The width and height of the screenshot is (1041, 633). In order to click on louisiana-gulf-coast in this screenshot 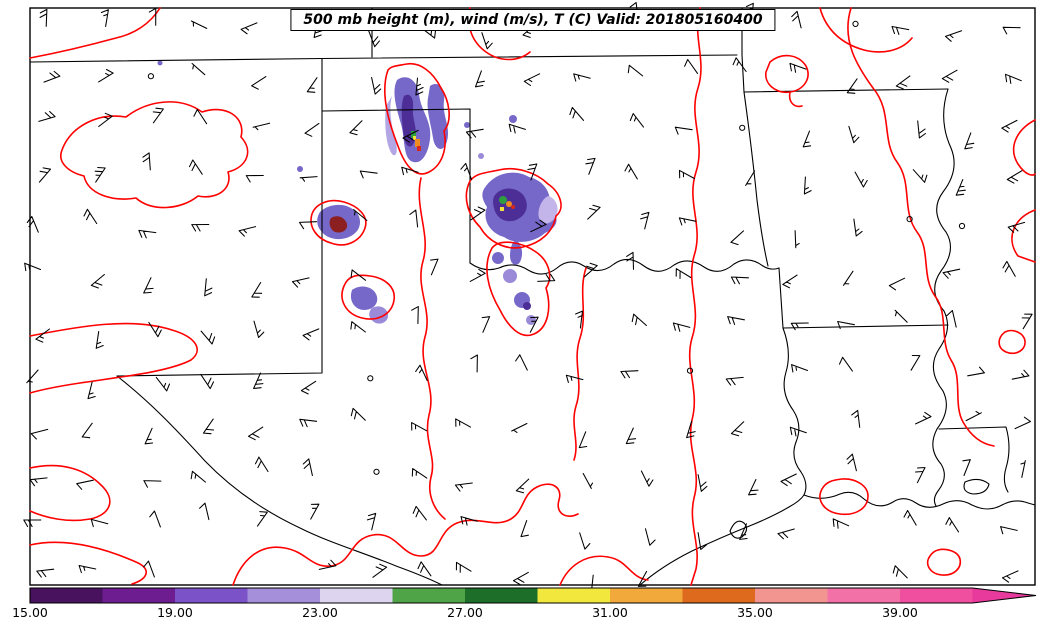, I will do `click(919, 500)`.